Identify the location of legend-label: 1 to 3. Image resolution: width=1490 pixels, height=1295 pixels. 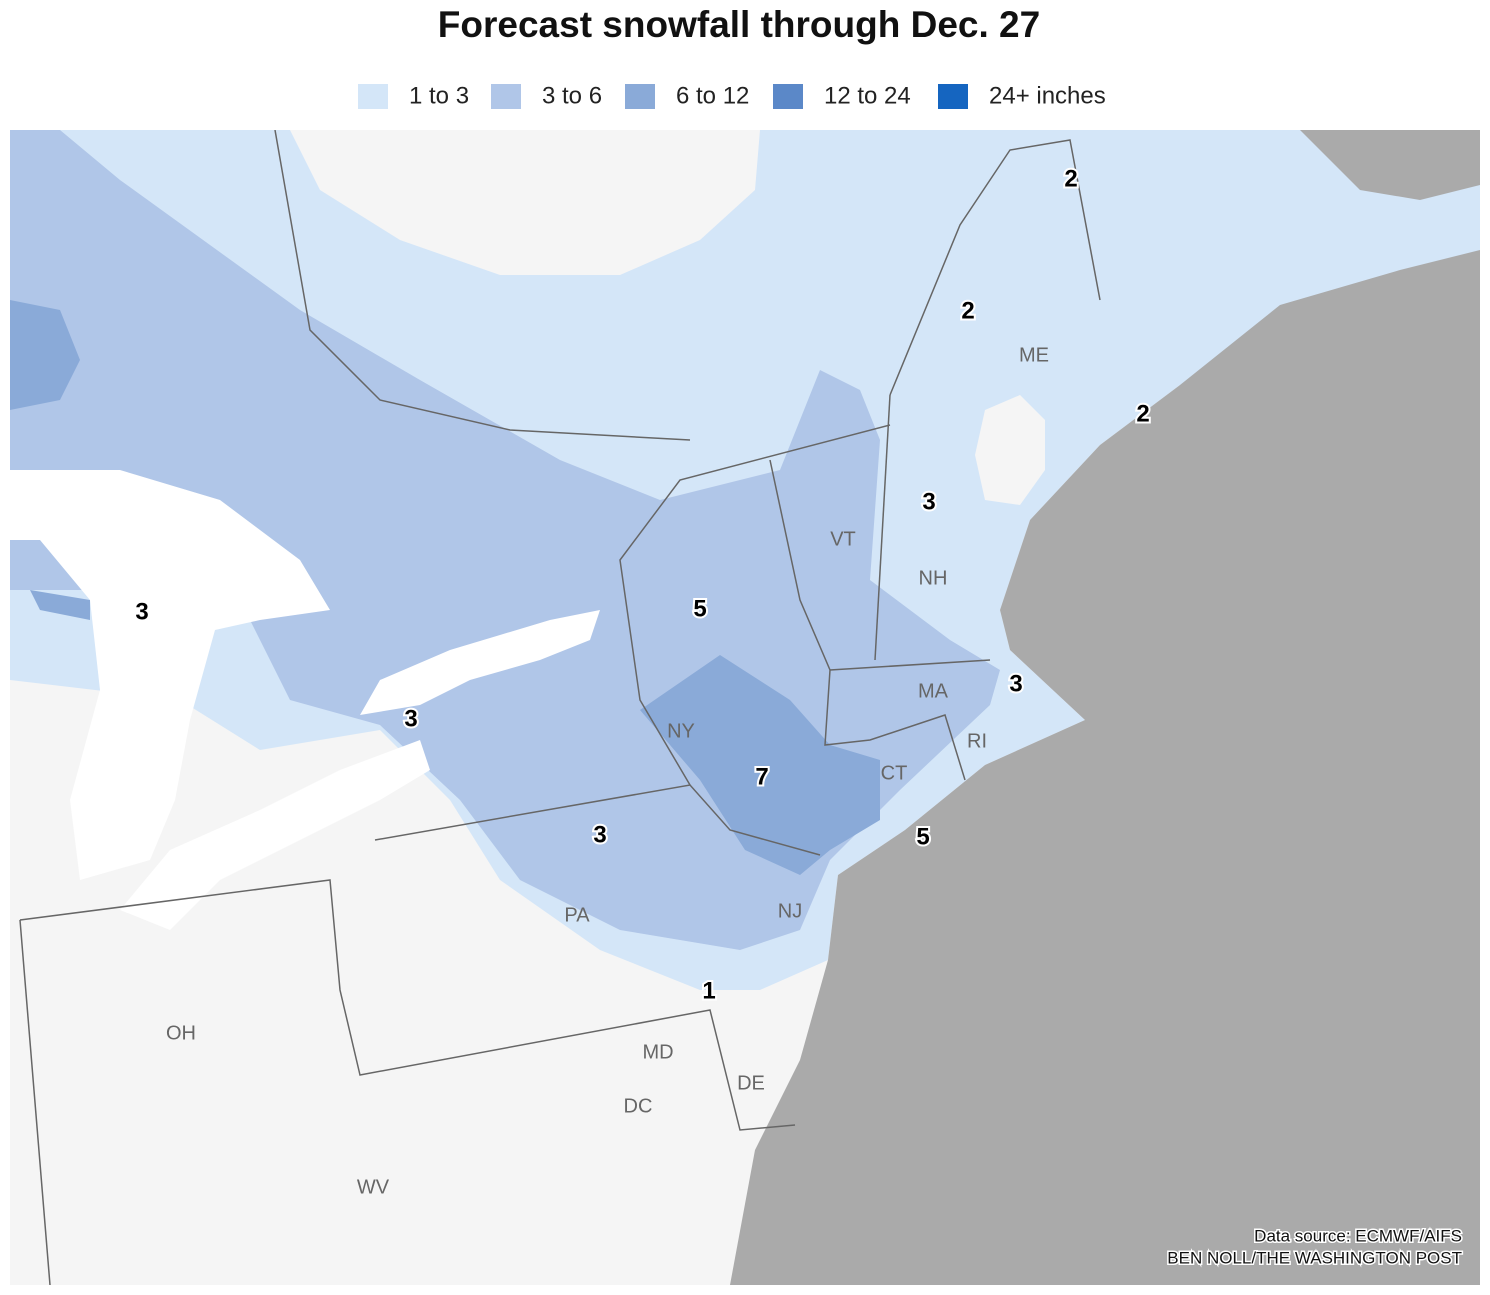
(439, 95).